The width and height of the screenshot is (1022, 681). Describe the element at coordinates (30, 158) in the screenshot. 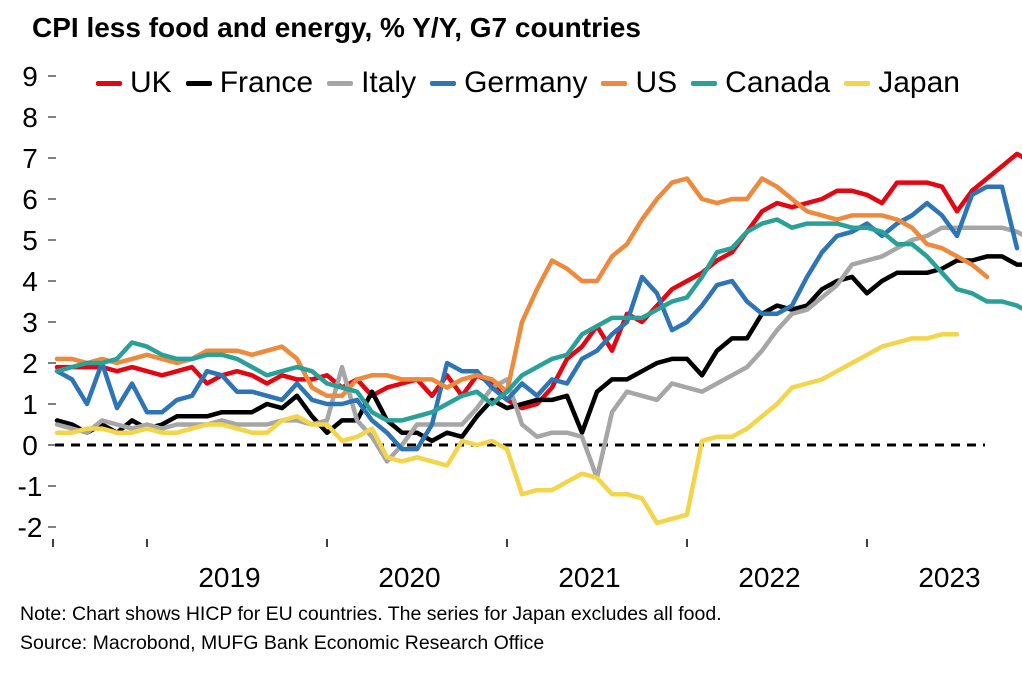

I see `y-tick-label: 7` at that location.